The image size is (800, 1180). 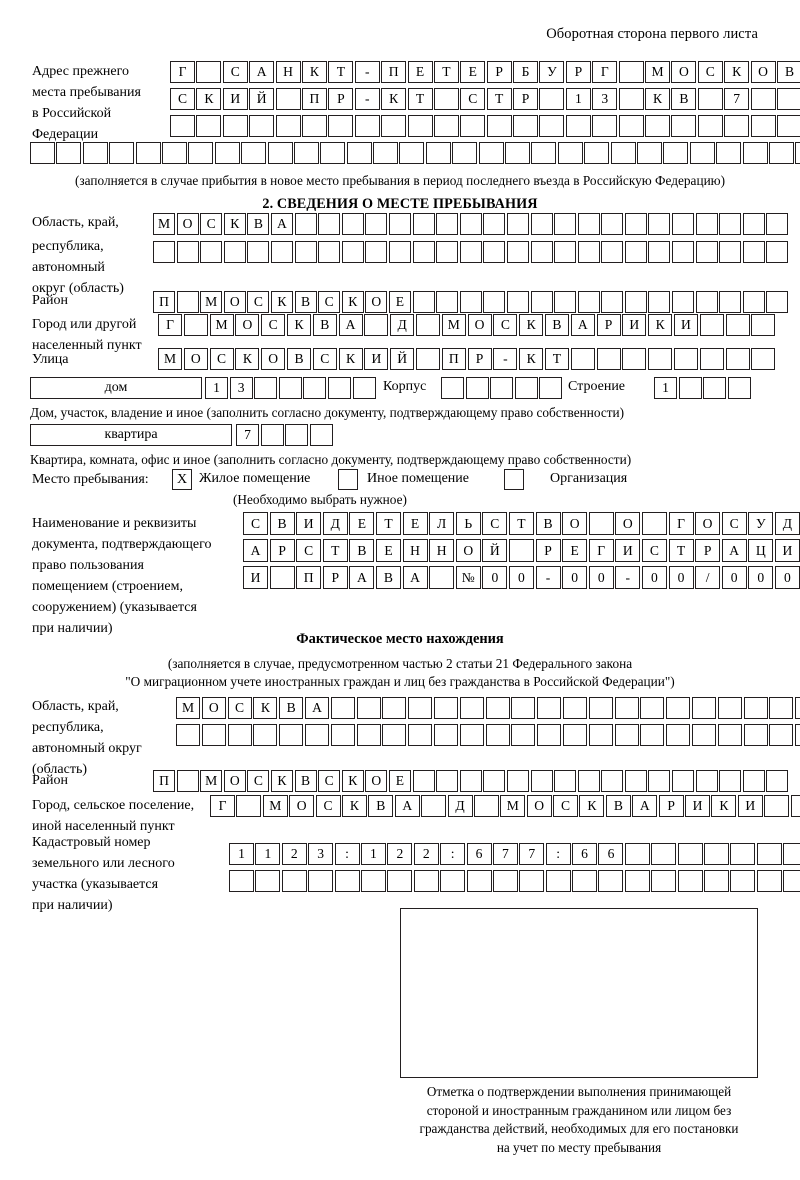 What do you see at coordinates (548, 550) in the screenshot?
I see `char-cell: Р` at bounding box center [548, 550].